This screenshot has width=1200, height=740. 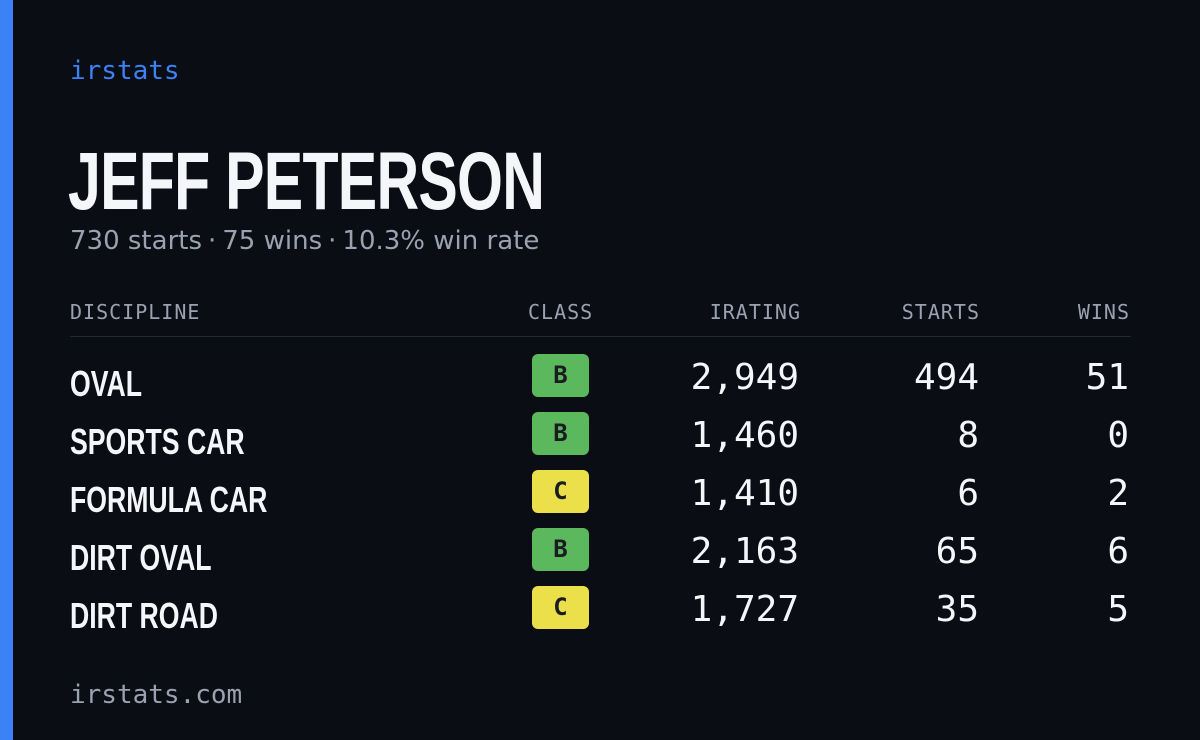 What do you see at coordinates (744, 377) in the screenshot?
I see `irating-value: 2,949` at bounding box center [744, 377].